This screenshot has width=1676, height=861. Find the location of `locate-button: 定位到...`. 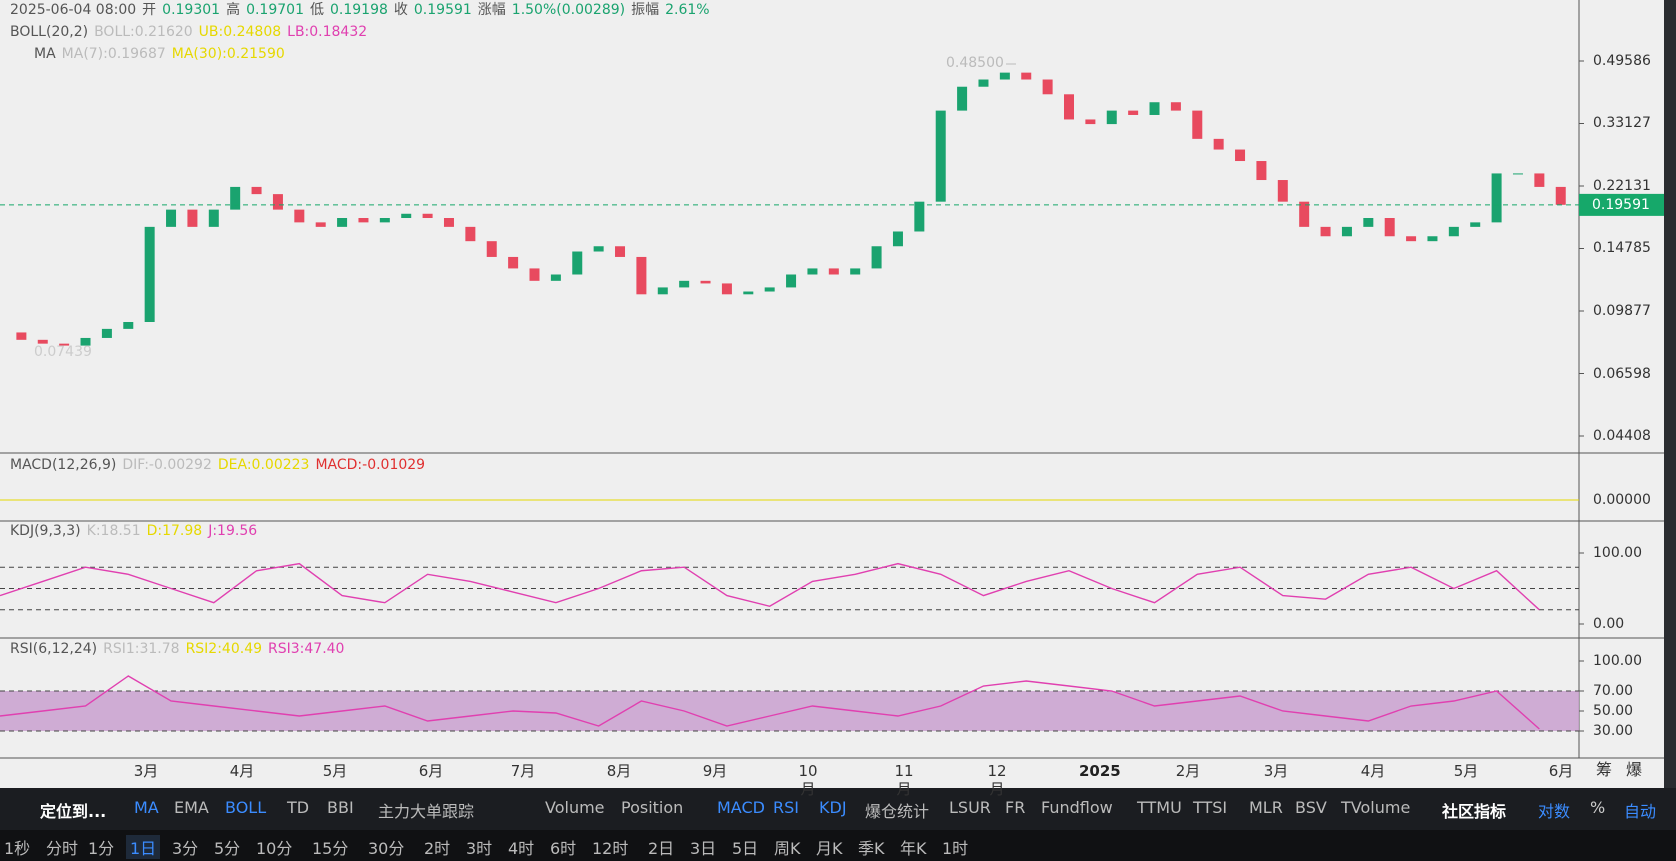

locate-button: 定位到... is located at coordinates (73, 811).